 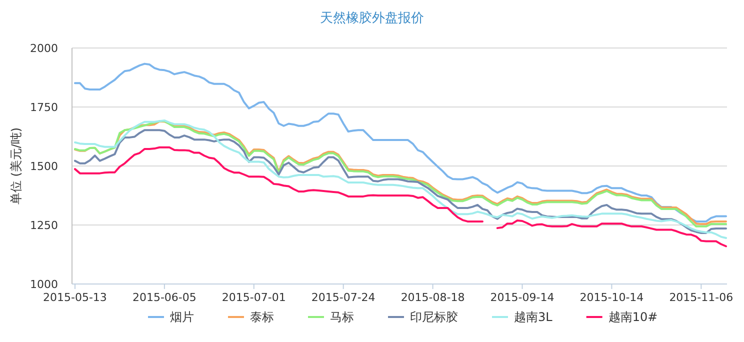 I want to click on x-tick-label: 2015-10-14, so click(x=612, y=297).